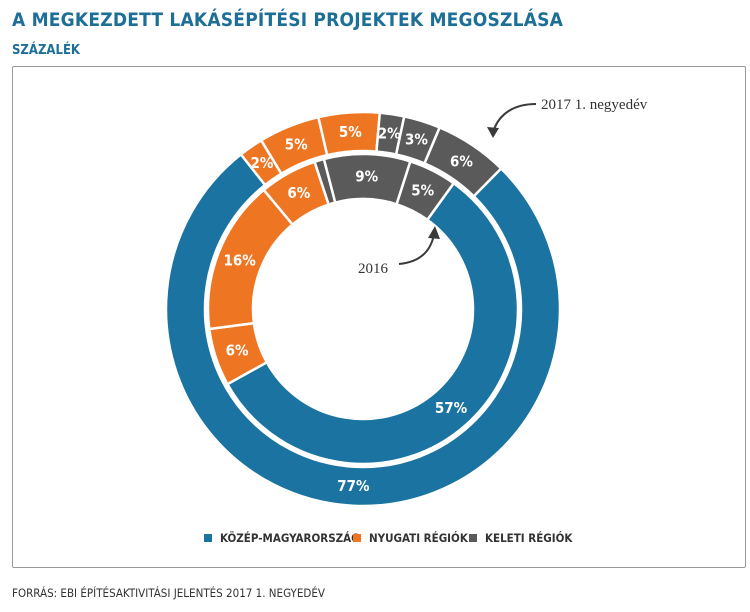 This screenshot has width=750, height=612. What do you see at coordinates (567, 117) in the screenshot?
I see `annotation-2017: 2017 1. negyedév` at bounding box center [567, 117].